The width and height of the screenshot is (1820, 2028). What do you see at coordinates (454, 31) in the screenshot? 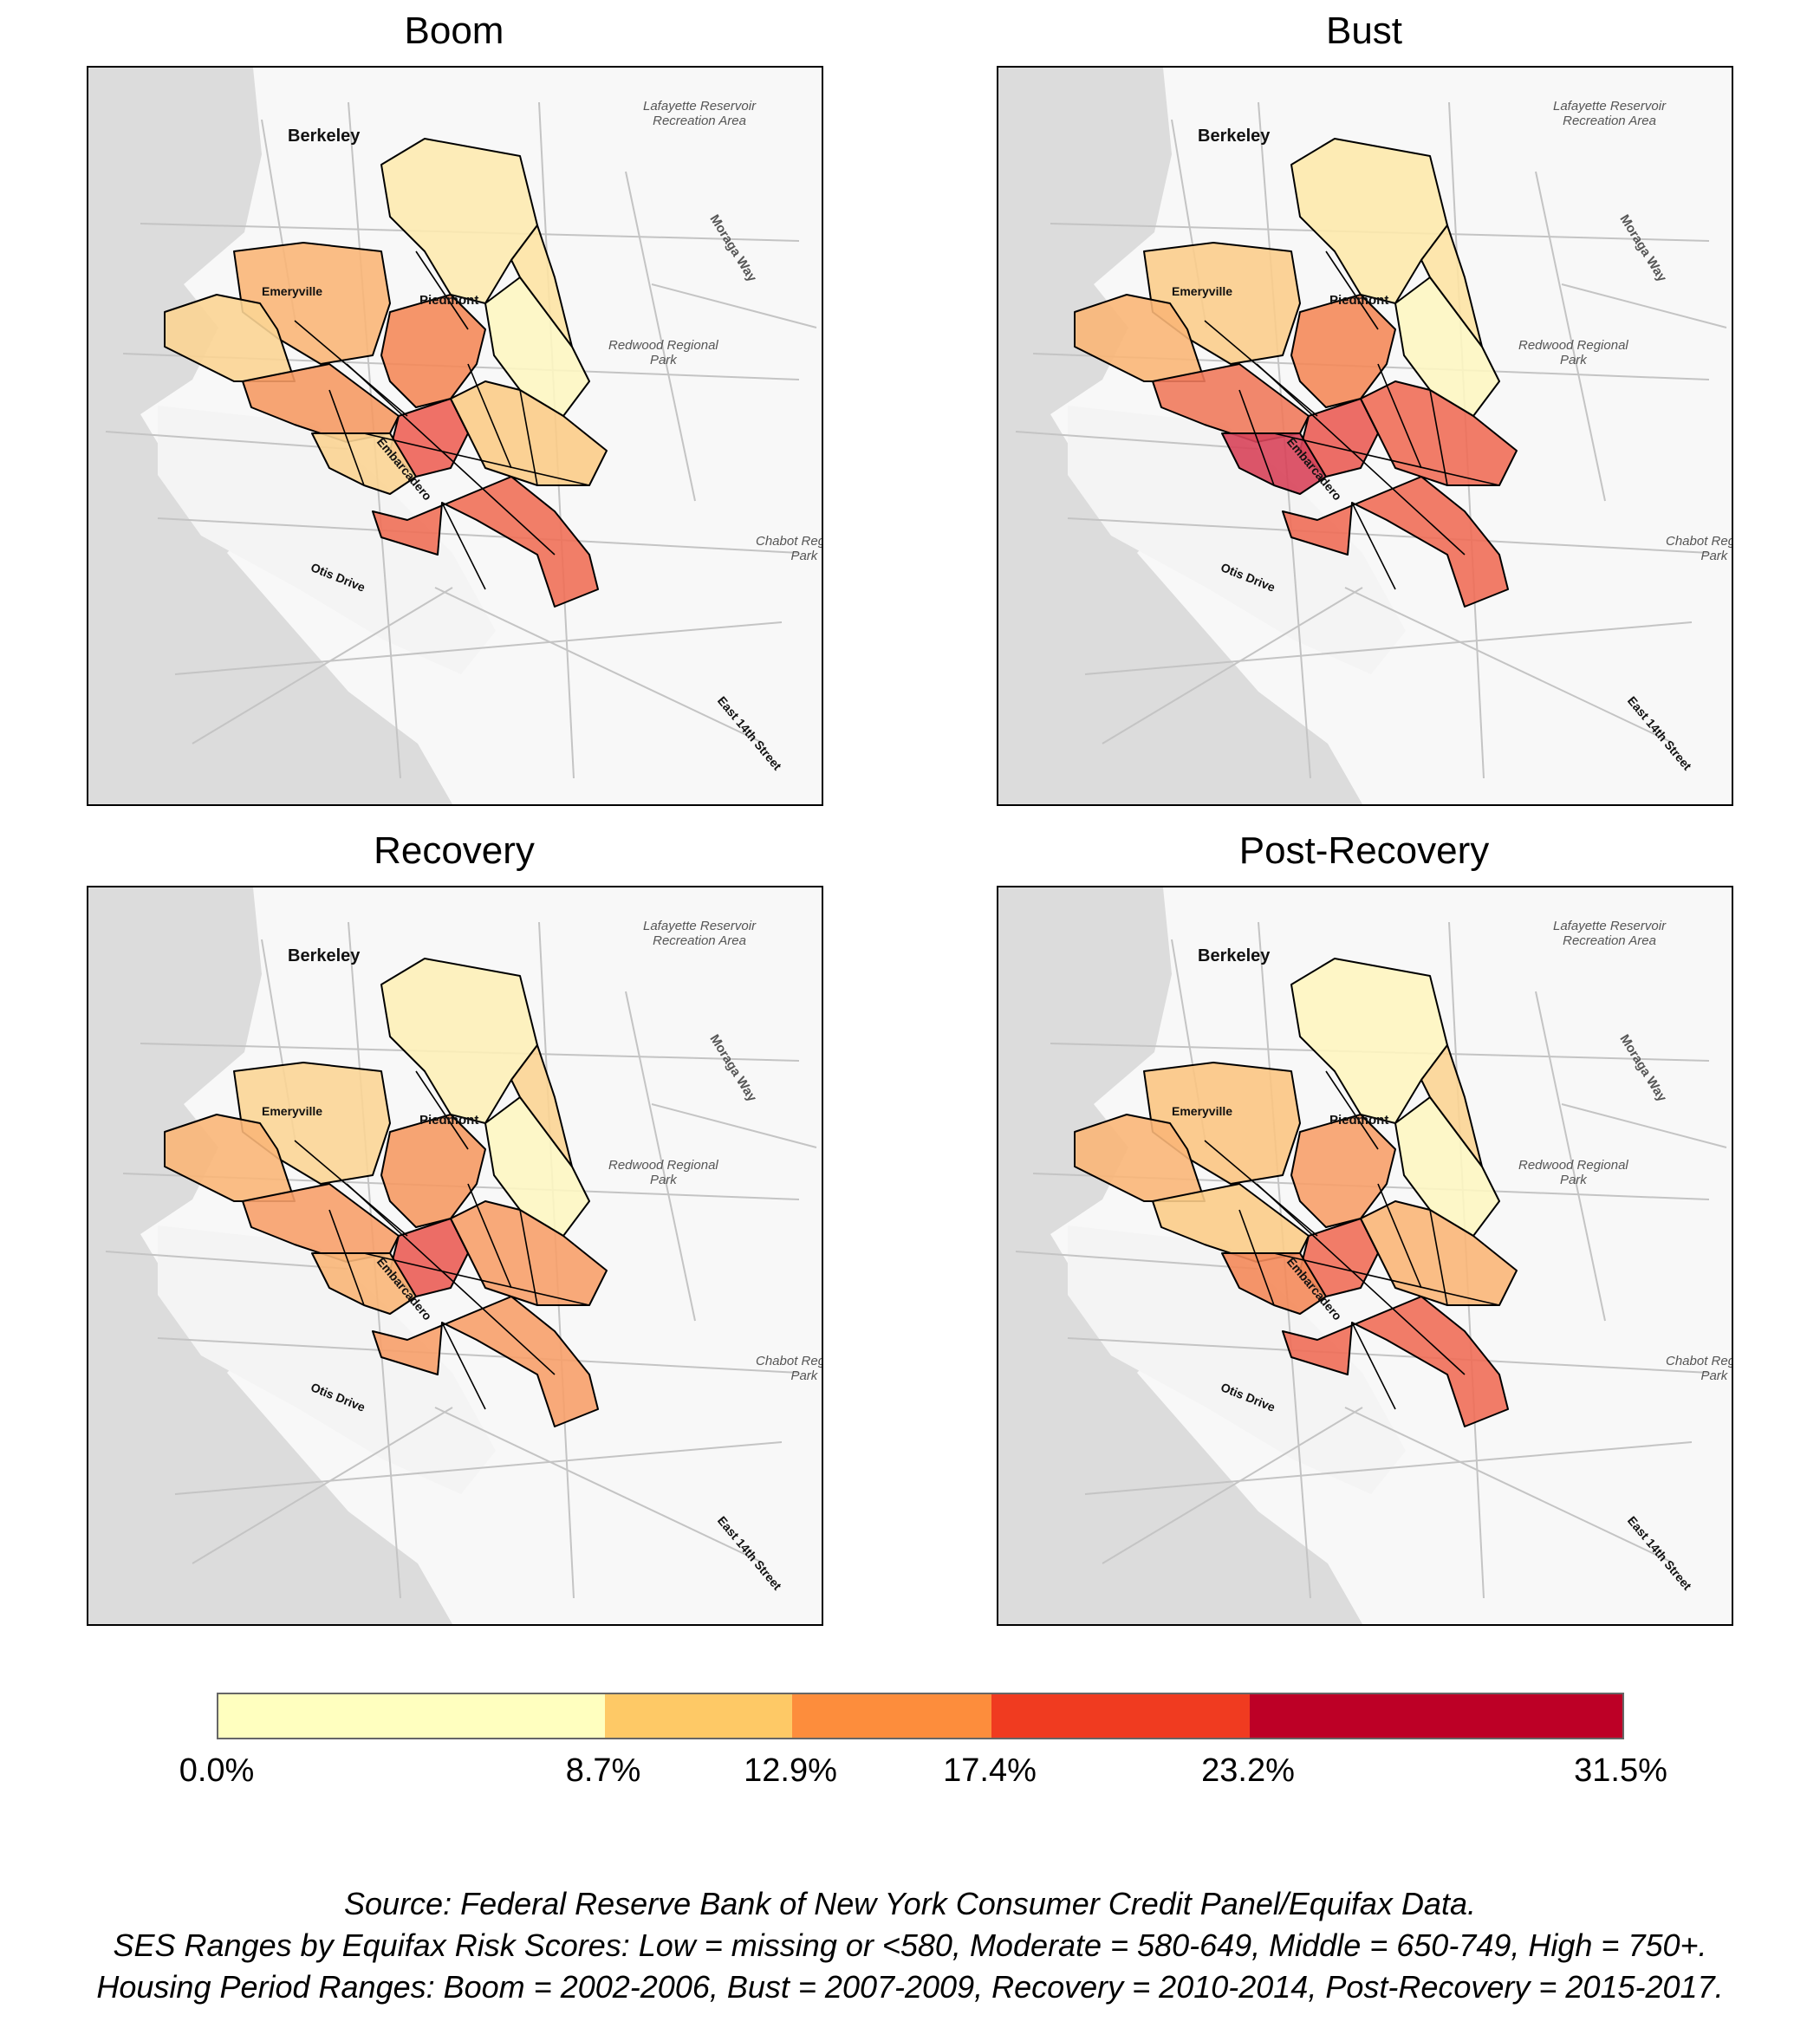
I see `panel-title: Boom` at bounding box center [454, 31].